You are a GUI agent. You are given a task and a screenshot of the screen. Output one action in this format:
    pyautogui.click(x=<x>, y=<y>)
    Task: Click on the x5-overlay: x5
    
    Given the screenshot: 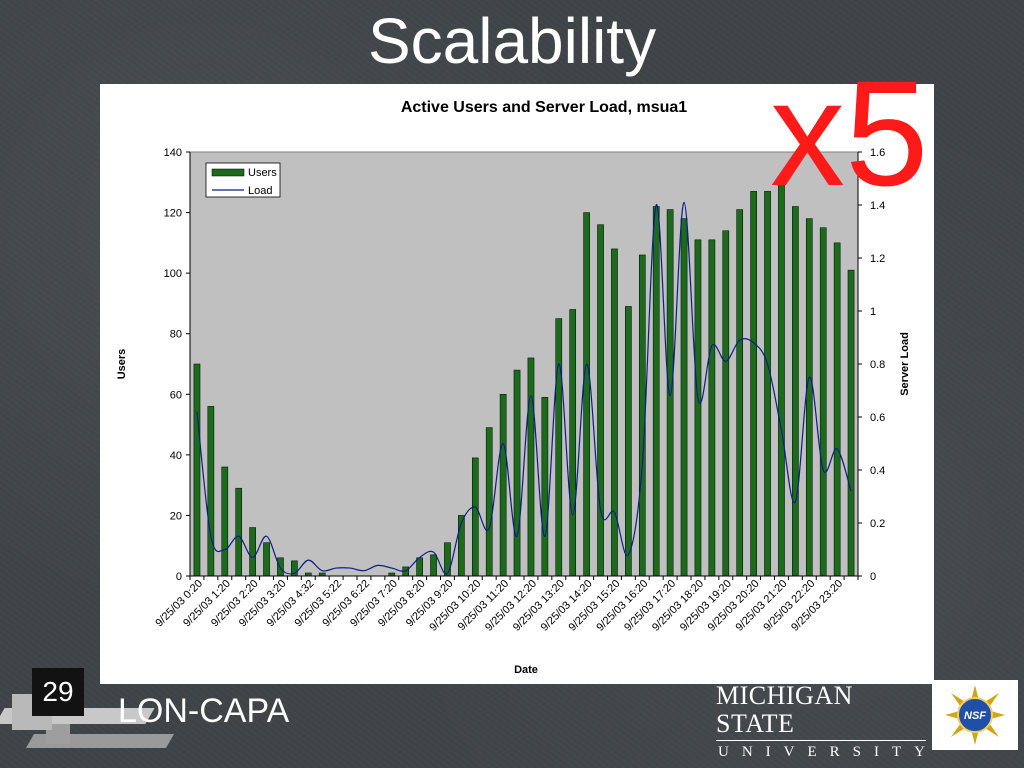 What is the action you would take?
    pyautogui.click(x=849, y=133)
    